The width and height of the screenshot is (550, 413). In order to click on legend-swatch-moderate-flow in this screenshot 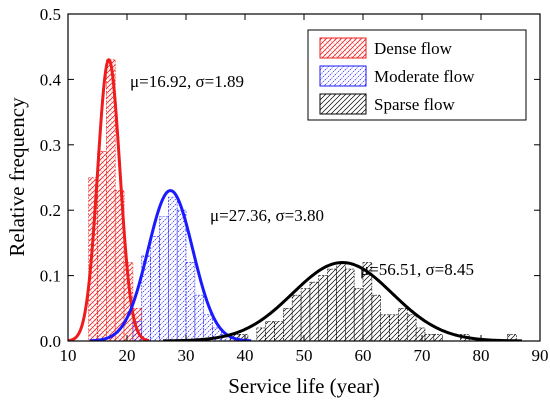, I will do `click(343, 76)`.